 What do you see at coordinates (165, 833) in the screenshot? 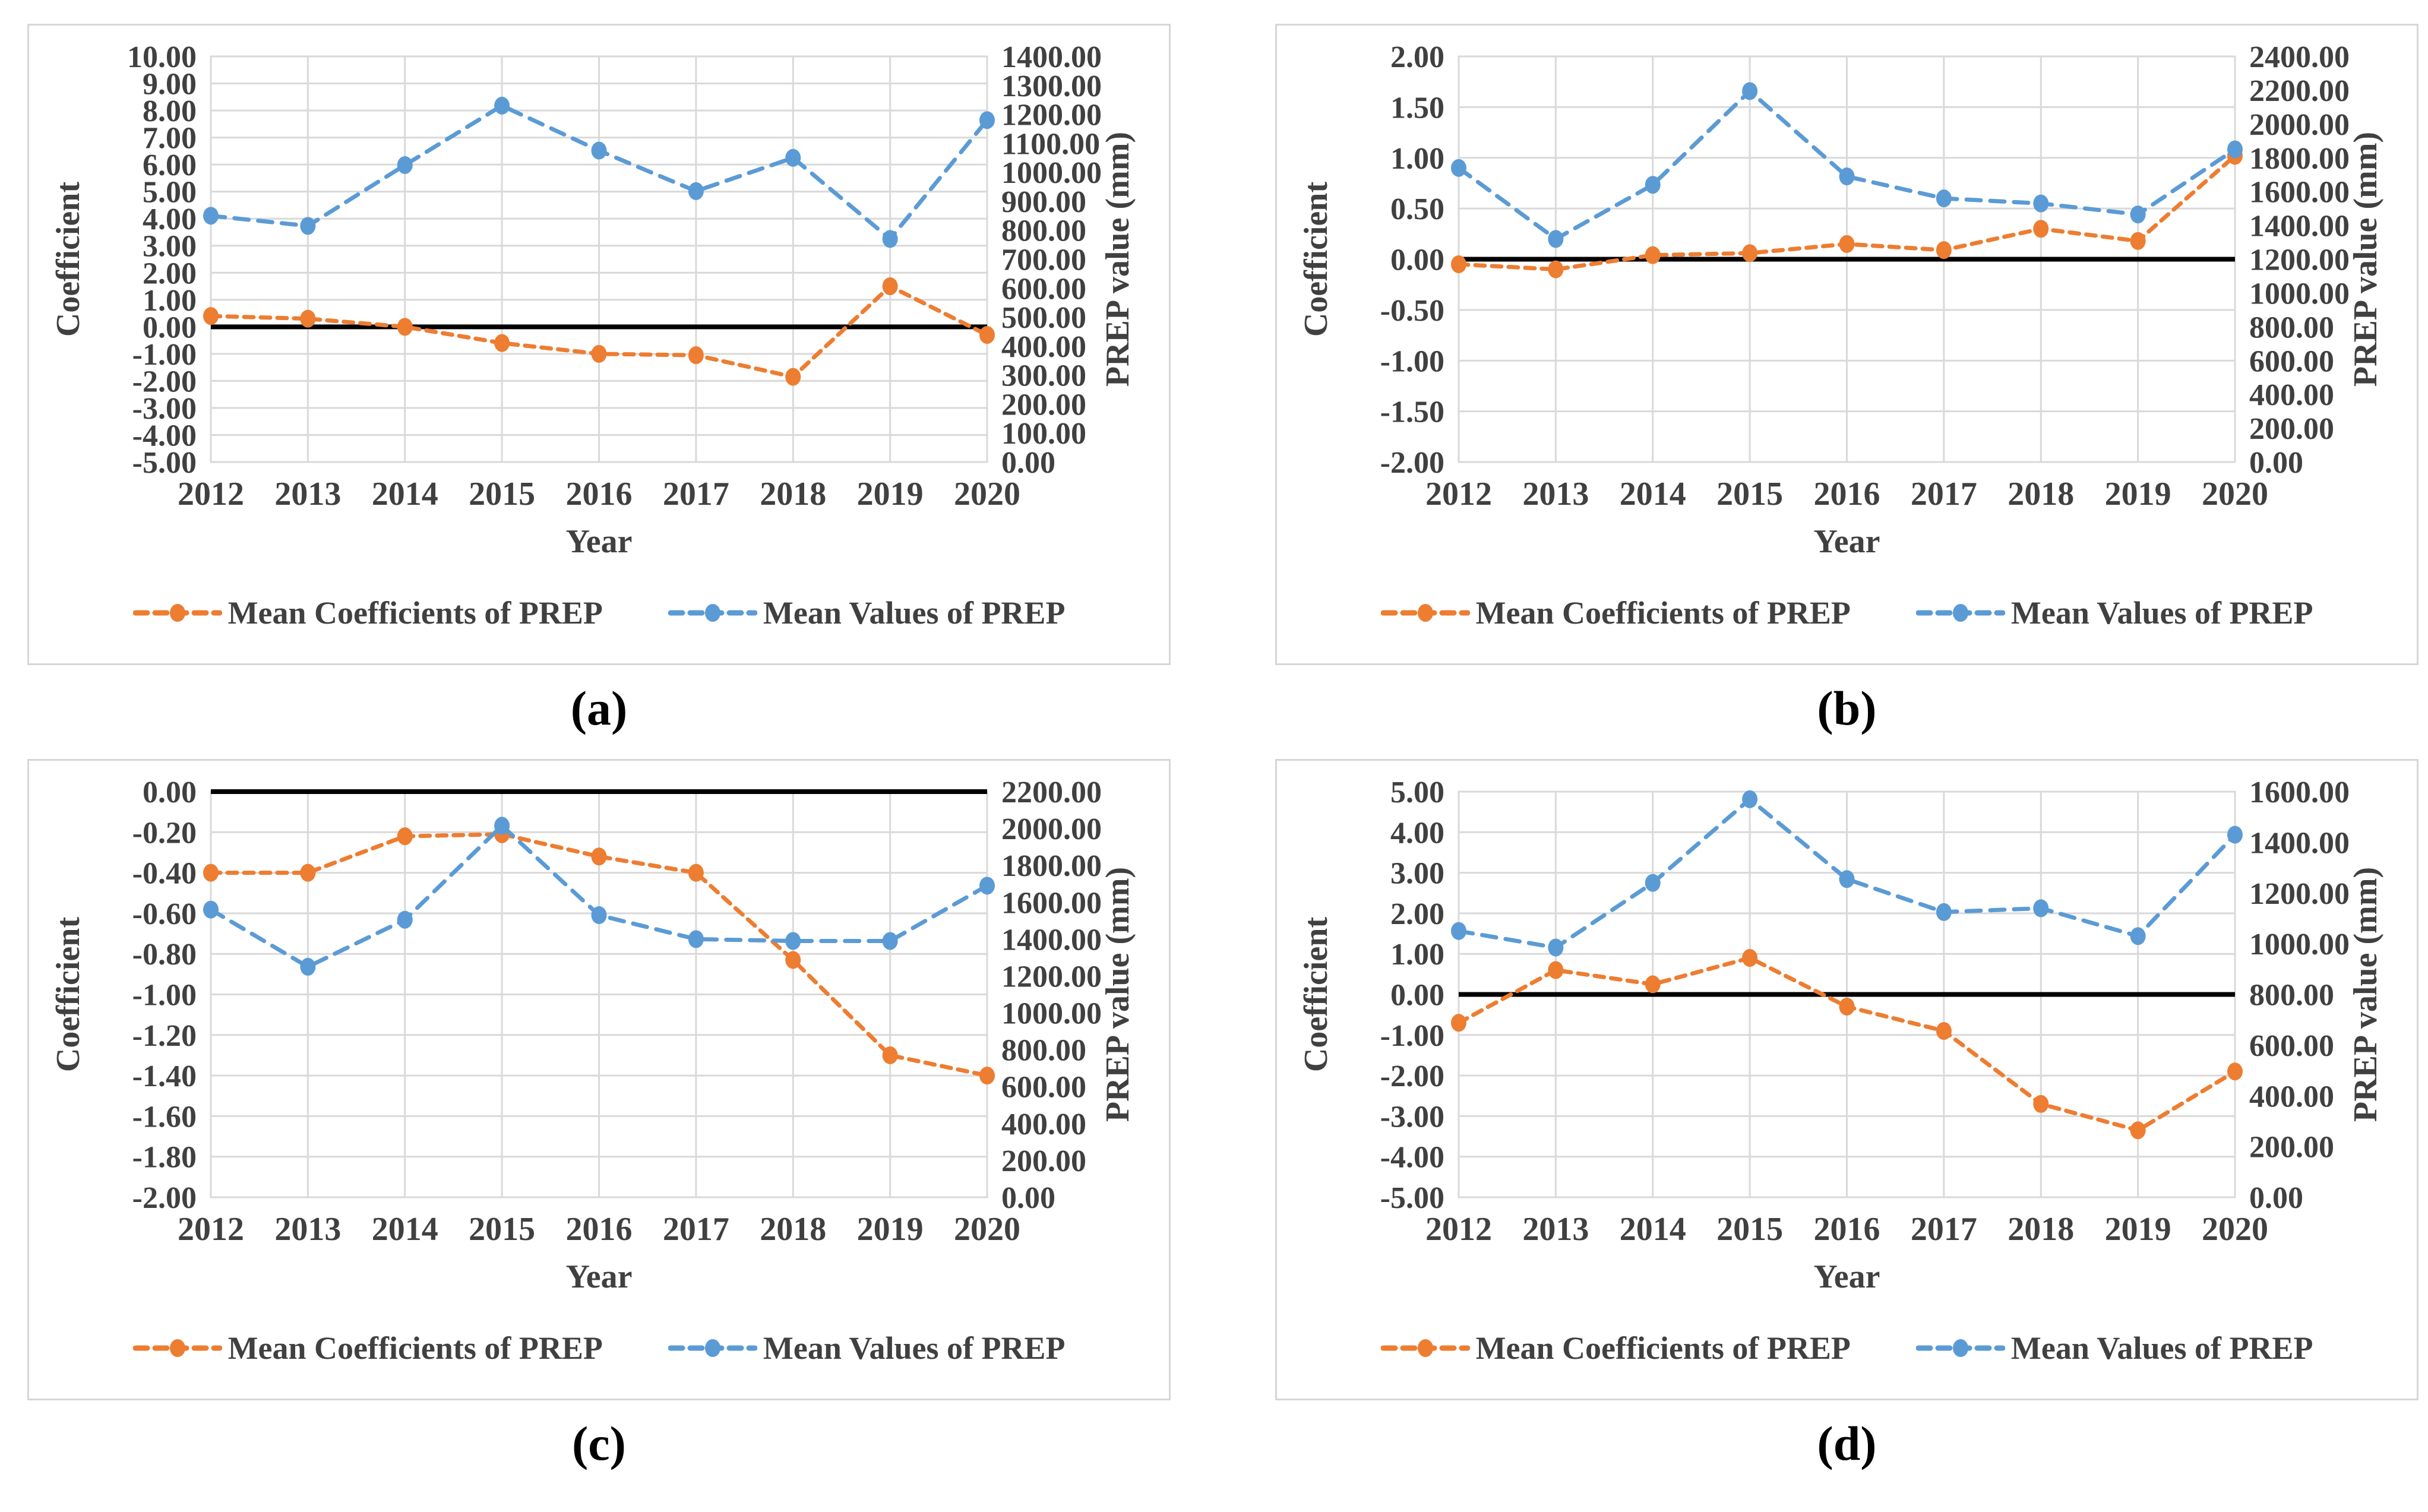
I see `left-axis-tick-label: -0.20` at bounding box center [165, 833].